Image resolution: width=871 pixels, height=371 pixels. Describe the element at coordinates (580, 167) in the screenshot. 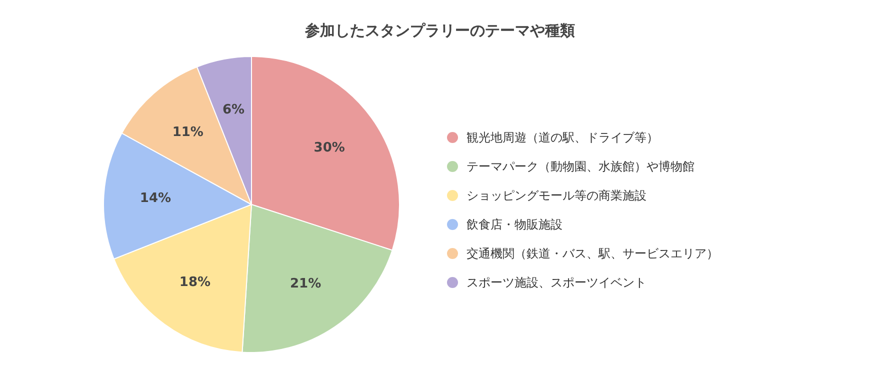

I see `legend-label: テーマパーク（動物園、水族館）や博物館` at that location.